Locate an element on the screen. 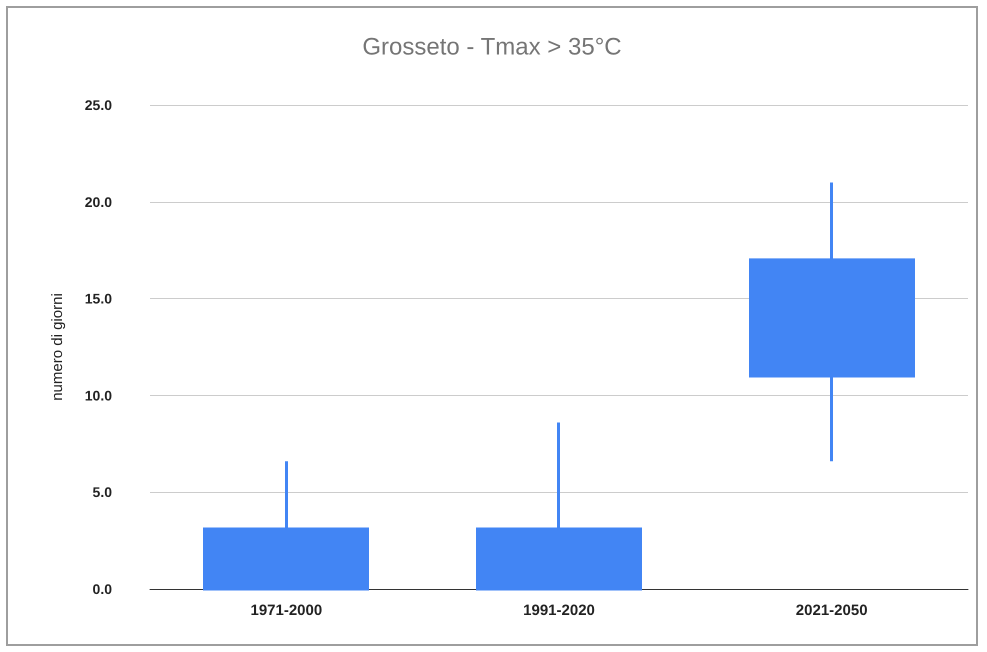 This screenshot has height=652, width=987. y-axis-title: numero di giorni is located at coordinates (57, 347).